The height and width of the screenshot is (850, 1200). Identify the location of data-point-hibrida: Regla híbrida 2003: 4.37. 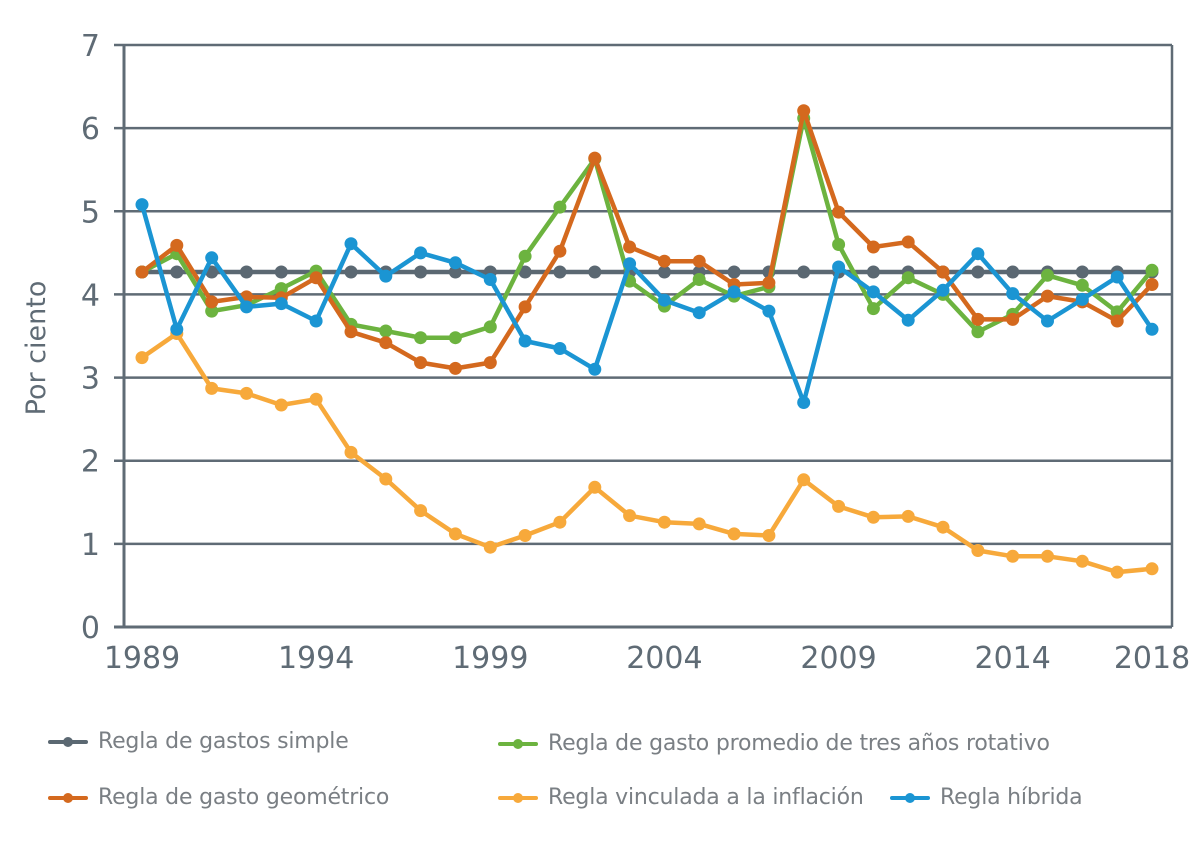
(630, 264).